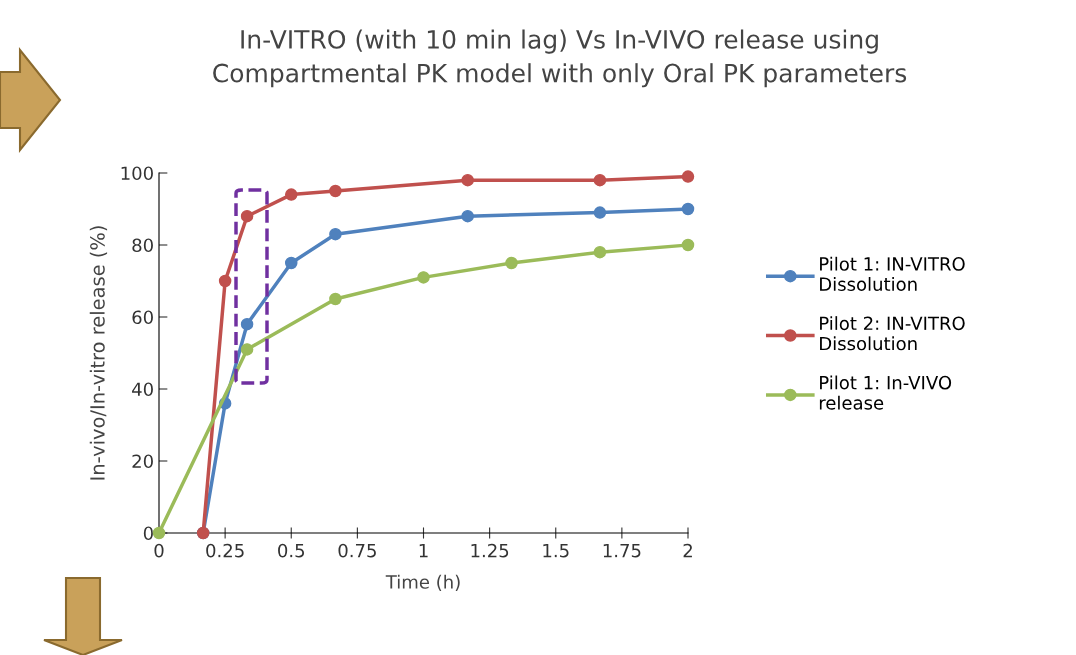 This screenshot has width=1076, height=655. I want to click on x-axis-title: Time (h), so click(422, 582).